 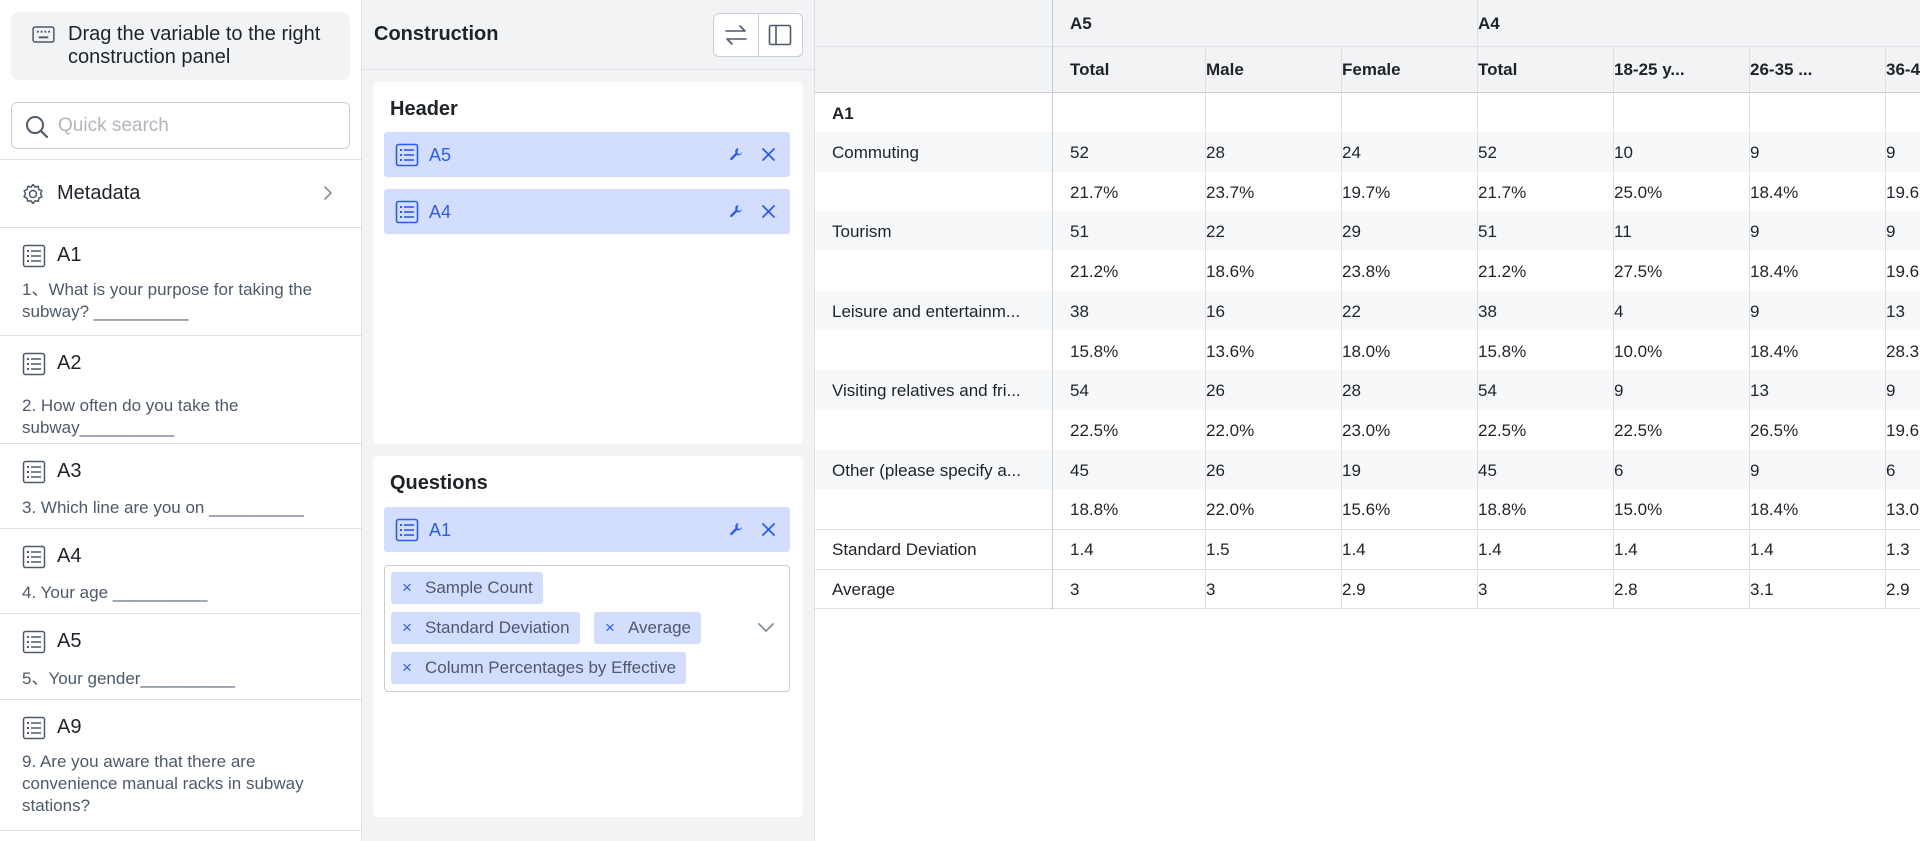 I want to click on quick-search, so click(x=180, y=125).